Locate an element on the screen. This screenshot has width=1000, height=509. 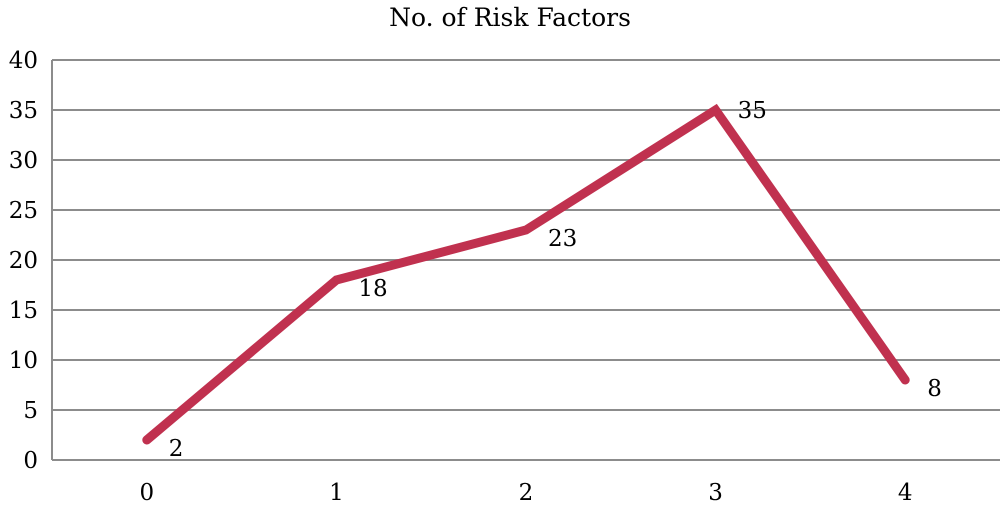
x-tick-label: 0 is located at coordinates (146, 493).